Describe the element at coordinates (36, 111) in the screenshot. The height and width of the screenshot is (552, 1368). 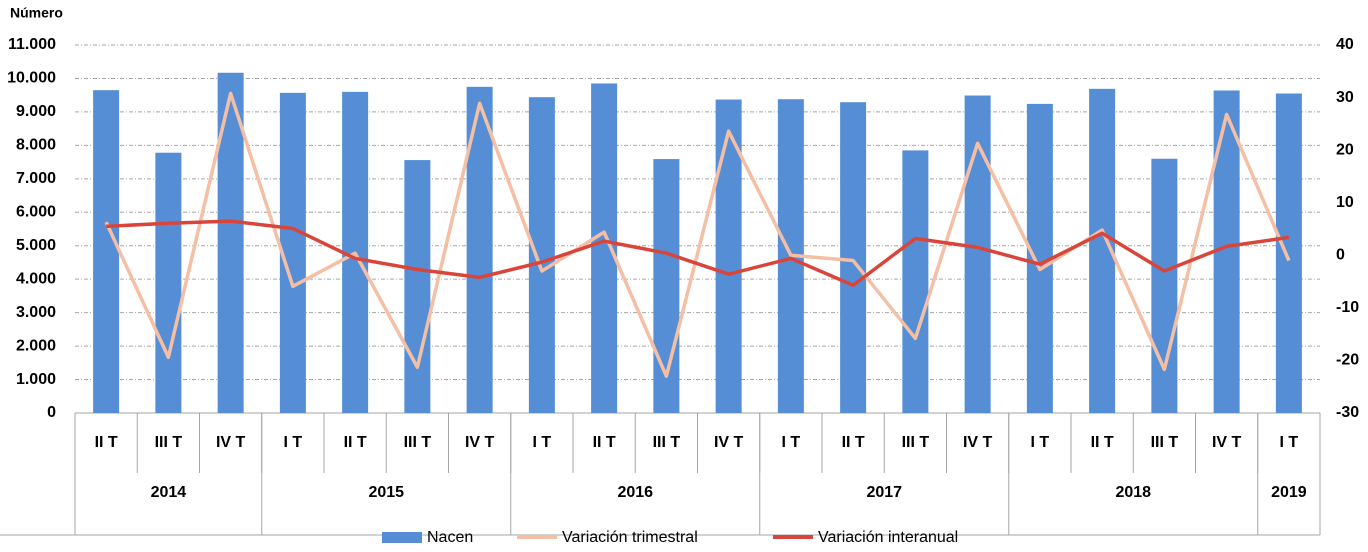
I see `y-tick-label: 9.000` at that location.